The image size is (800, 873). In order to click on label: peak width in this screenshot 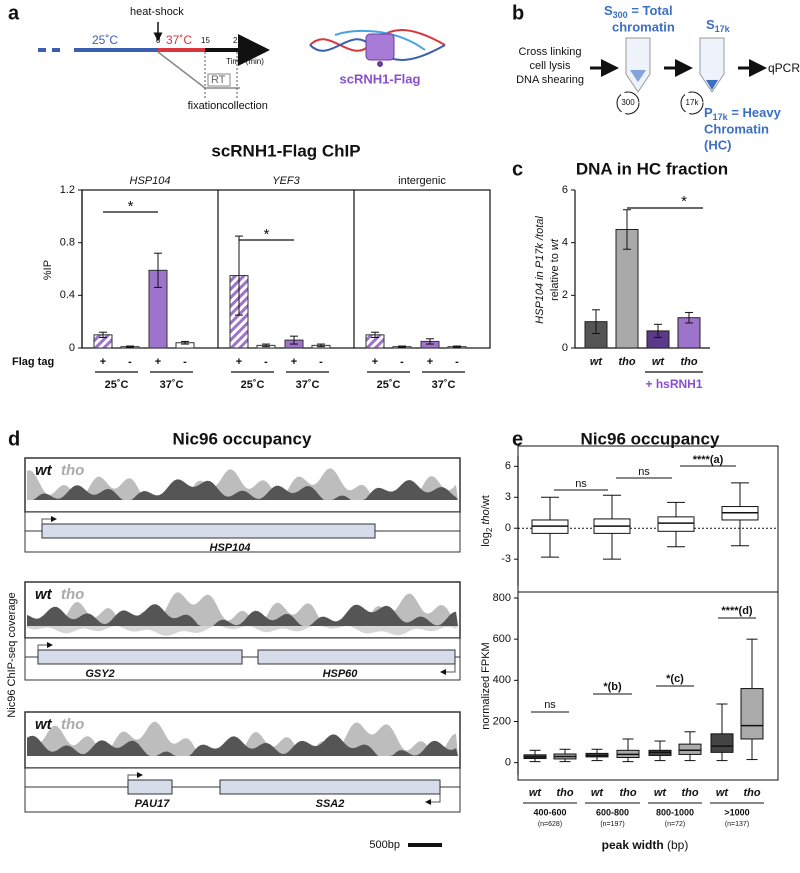, I will do `click(633, 845)`.